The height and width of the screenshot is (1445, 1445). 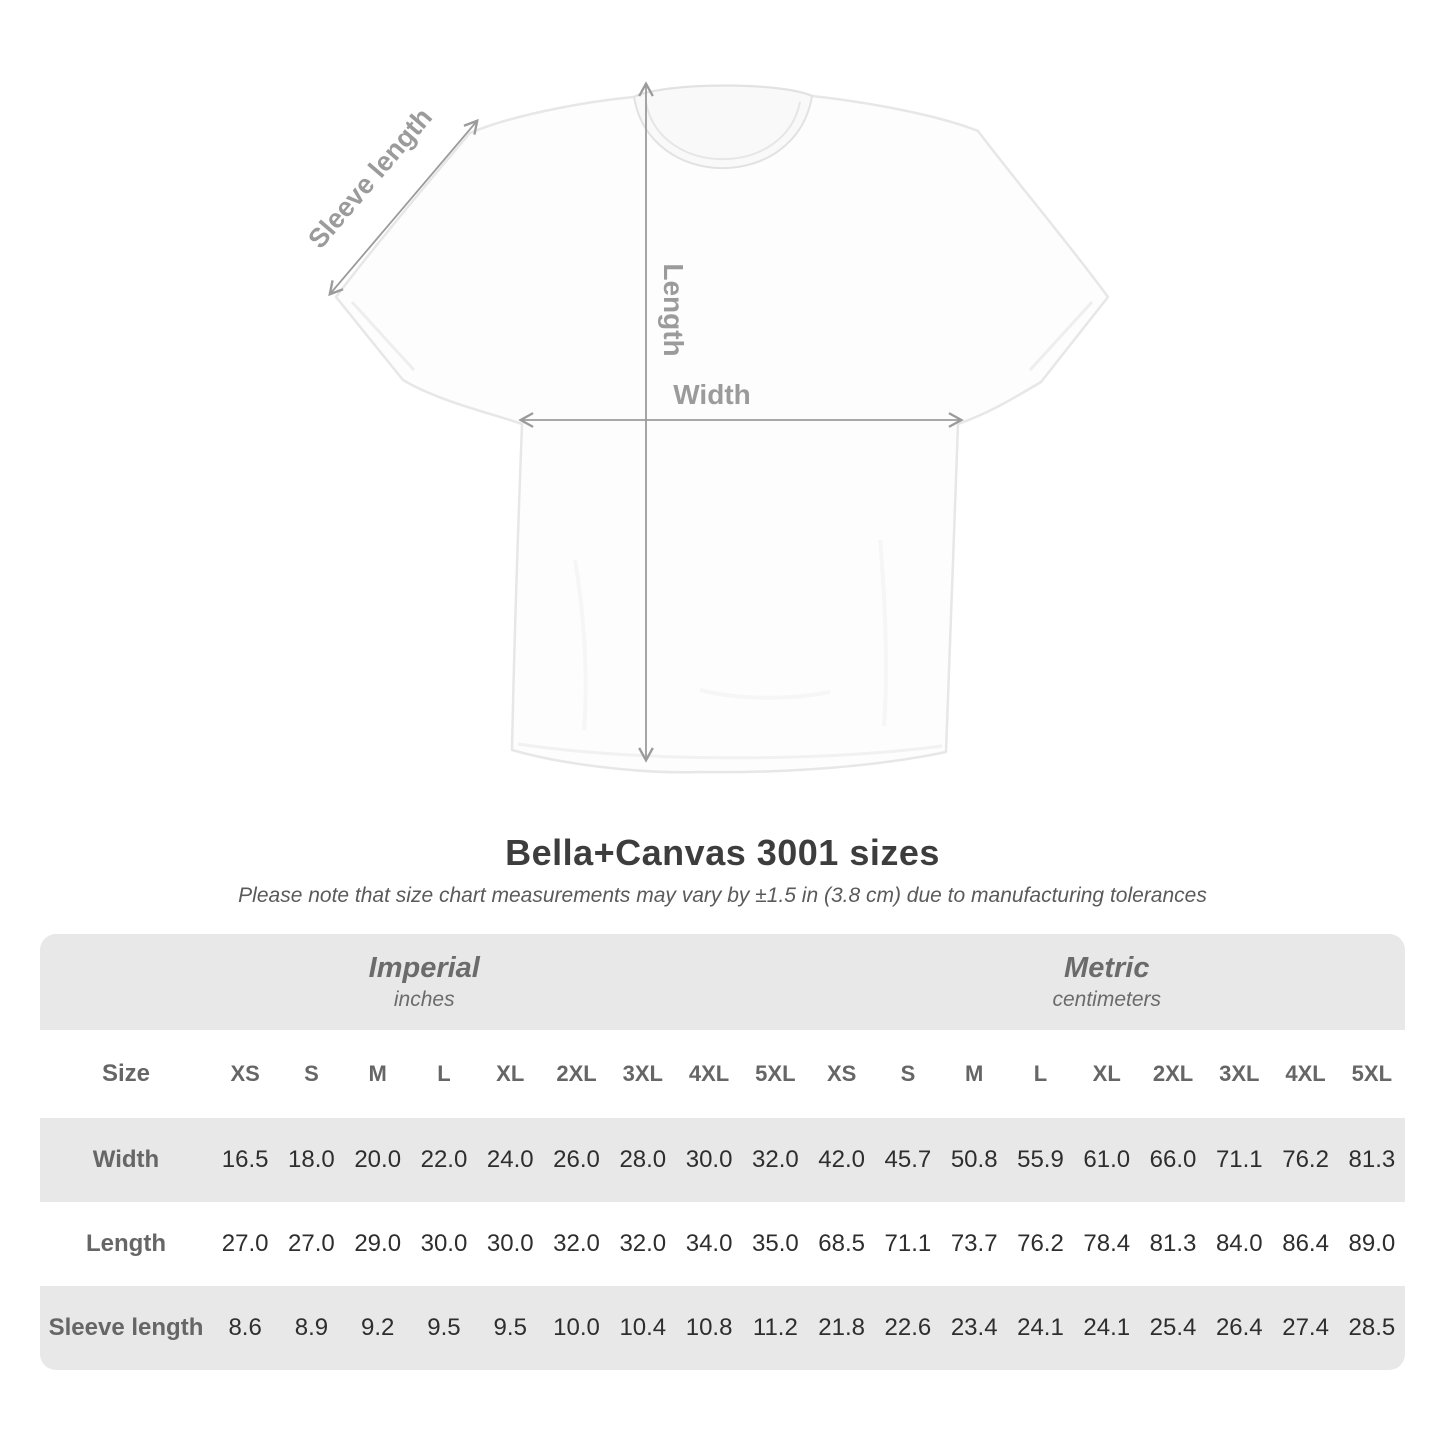 I want to click on width-value: 81.3, so click(x=1371, y=1160).